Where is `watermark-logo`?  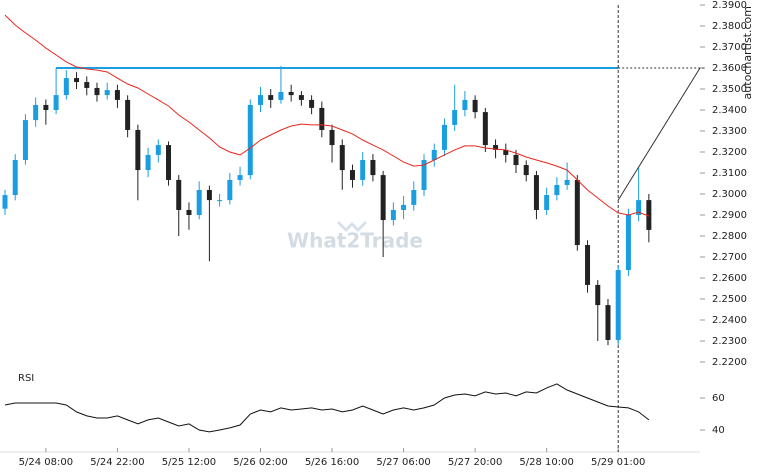 watermark-logo is located at coordinates (352, 226).